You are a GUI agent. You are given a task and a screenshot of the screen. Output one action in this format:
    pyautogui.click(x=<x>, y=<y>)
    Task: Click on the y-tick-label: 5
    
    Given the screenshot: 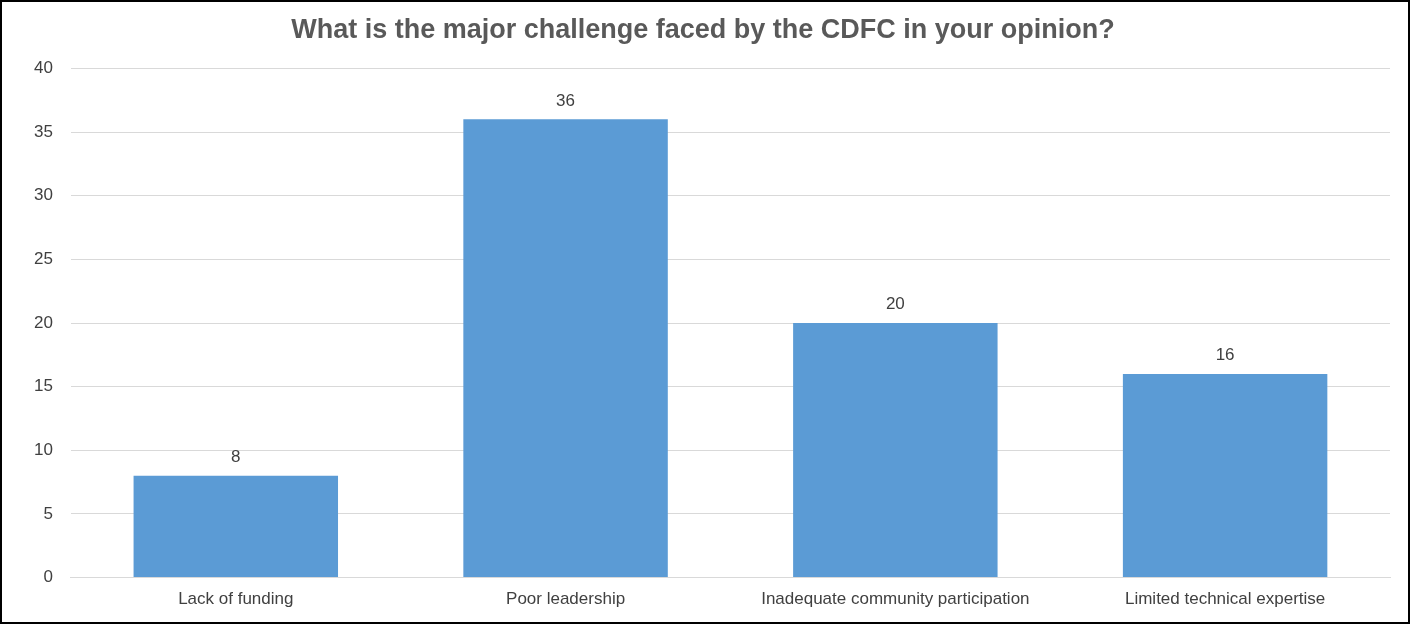 What is the action you would take?
    pyautogui.click(x=48, y=513)
    